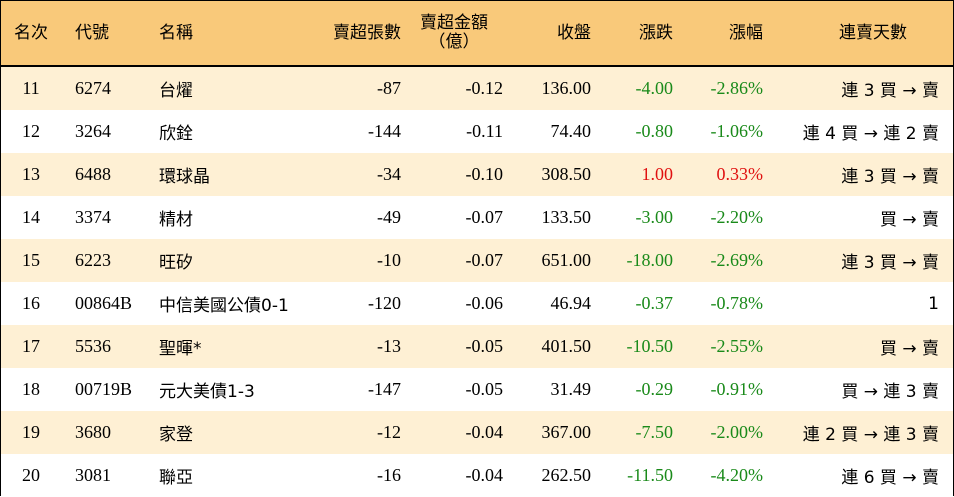  Describe the element at coordinates (102, 34) in the screenshot. I see `header-code: 代號` at that location.